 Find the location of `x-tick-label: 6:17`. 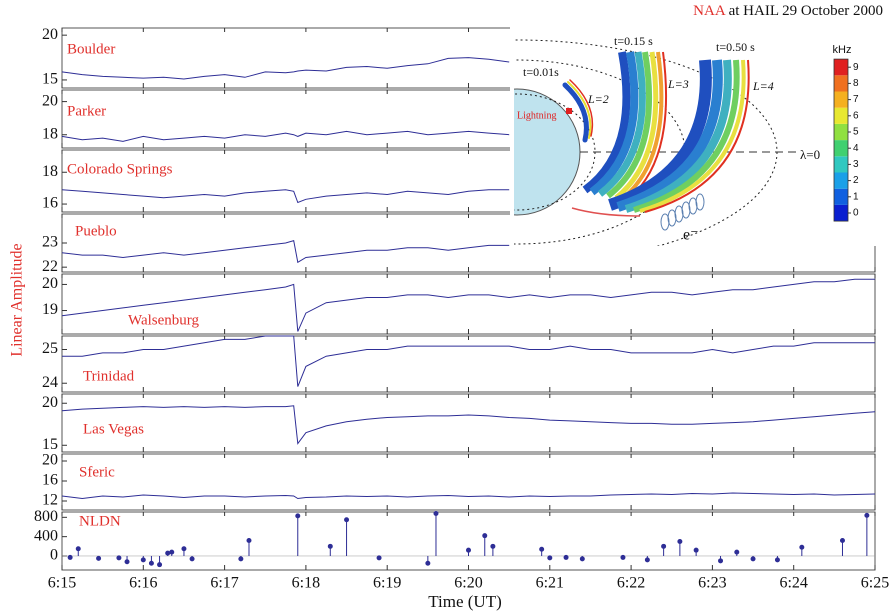

x-tick-label: 6:17 is located at coordinates (224, 583).